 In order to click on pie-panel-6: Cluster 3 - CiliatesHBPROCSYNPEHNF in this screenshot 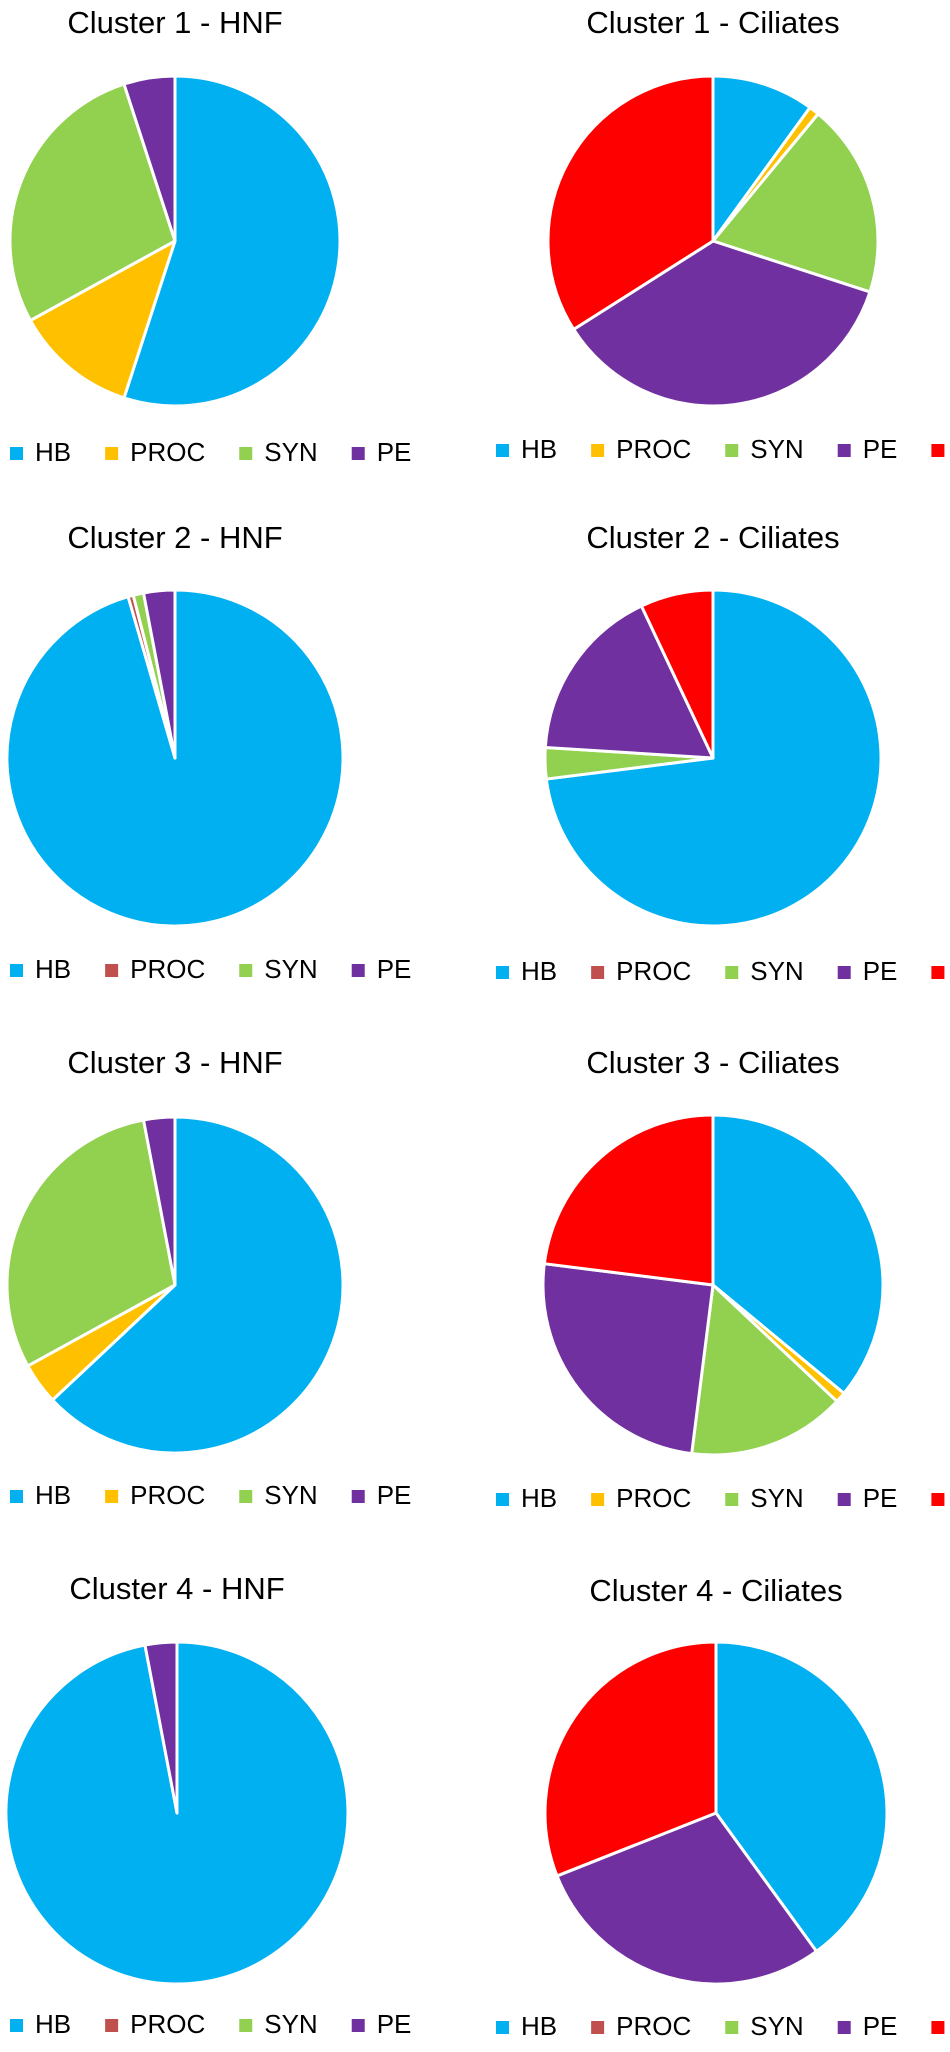, I will do `click(720, 1279)`.